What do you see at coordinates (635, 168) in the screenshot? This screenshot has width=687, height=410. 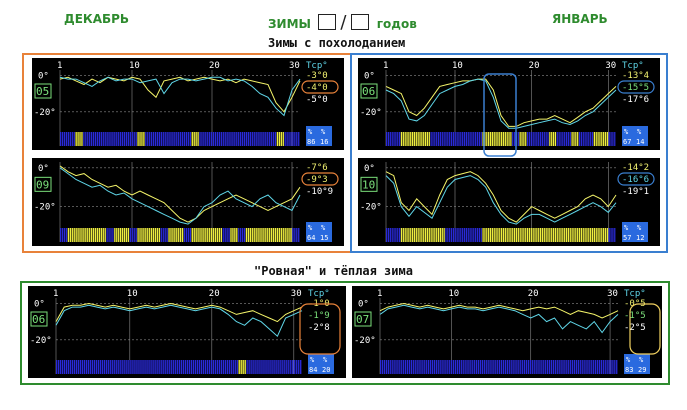 I see `value-readout: -14°2` at bounding box center [635, 168].